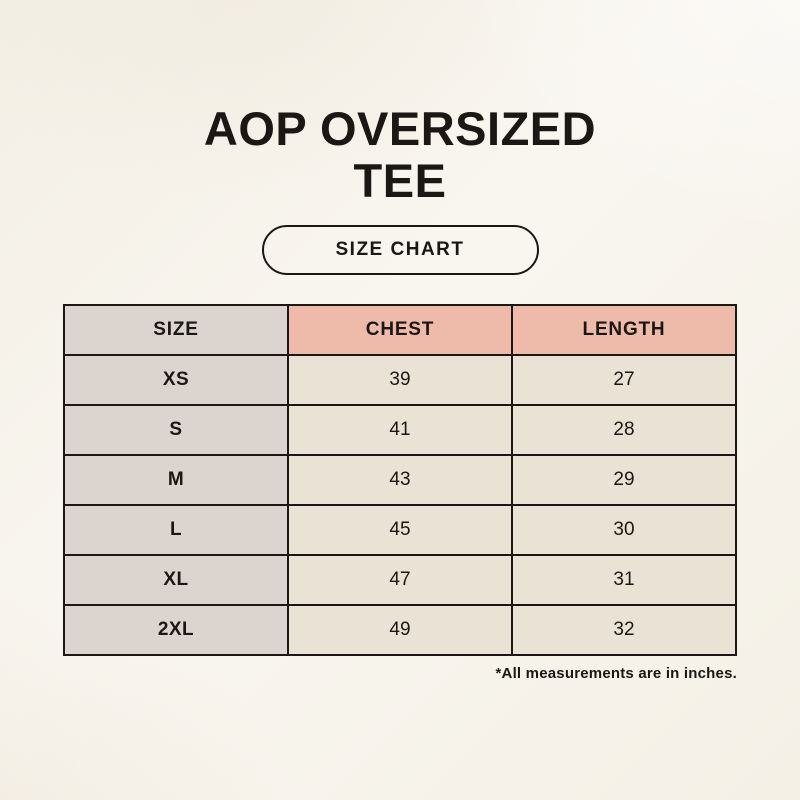 The width and height of the screenshot is (800, 800). What do you see at coordinates (624, 380) in the screenshot?
I see `length-cell: 27` at bounding box center [624, 380].